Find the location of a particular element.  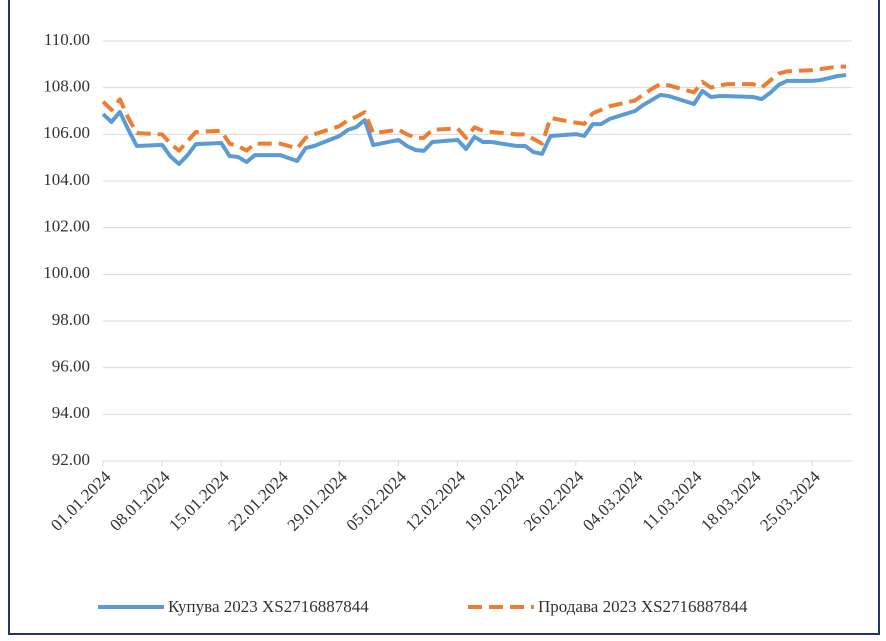

legend-label: Продава 2023 XS2716887844 is located at coordinates (643, 606).